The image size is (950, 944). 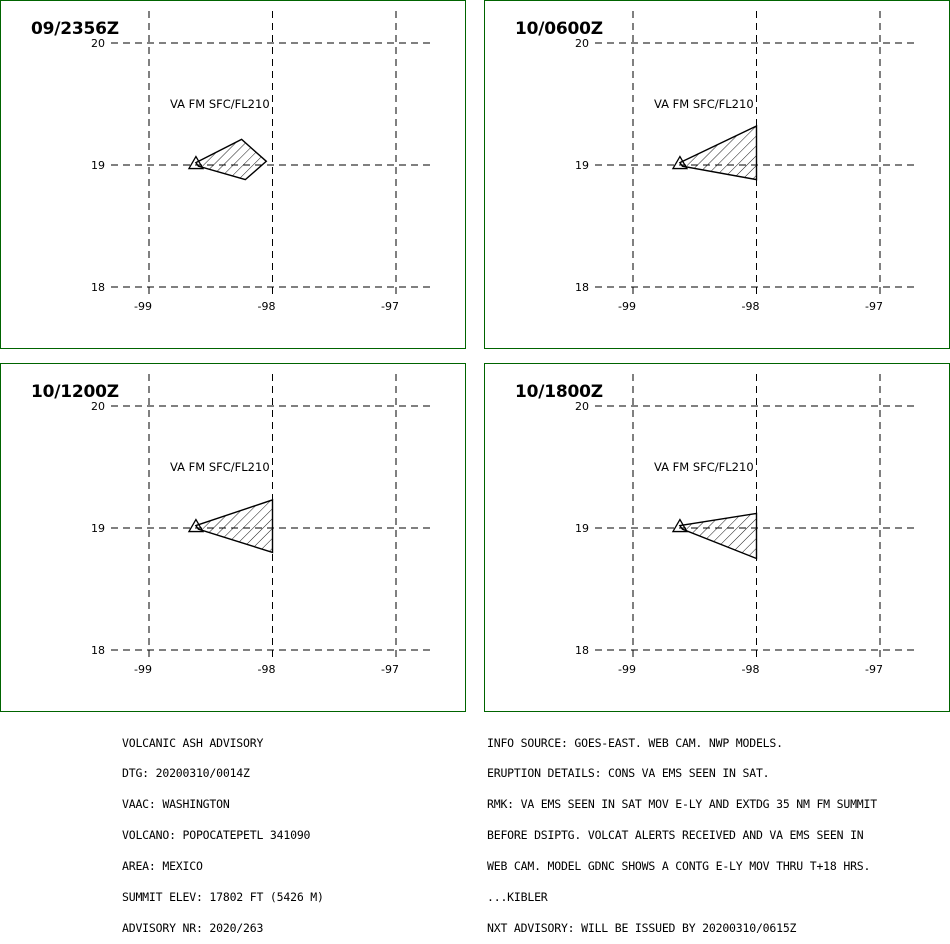 What do you see at coordinates (176, 804) in the screenshot?
I see `vaac-line: VAAC: WASHINGTON` at bounding box center [176, 804].